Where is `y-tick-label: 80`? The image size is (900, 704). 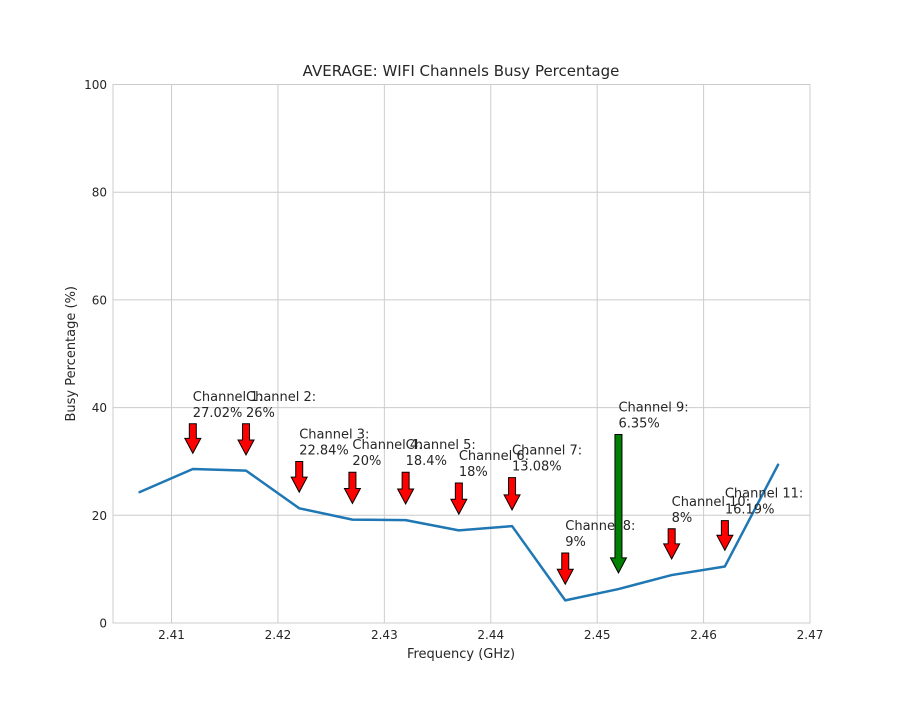
y-tick-label: 80 is located at coordinates (99, 193).